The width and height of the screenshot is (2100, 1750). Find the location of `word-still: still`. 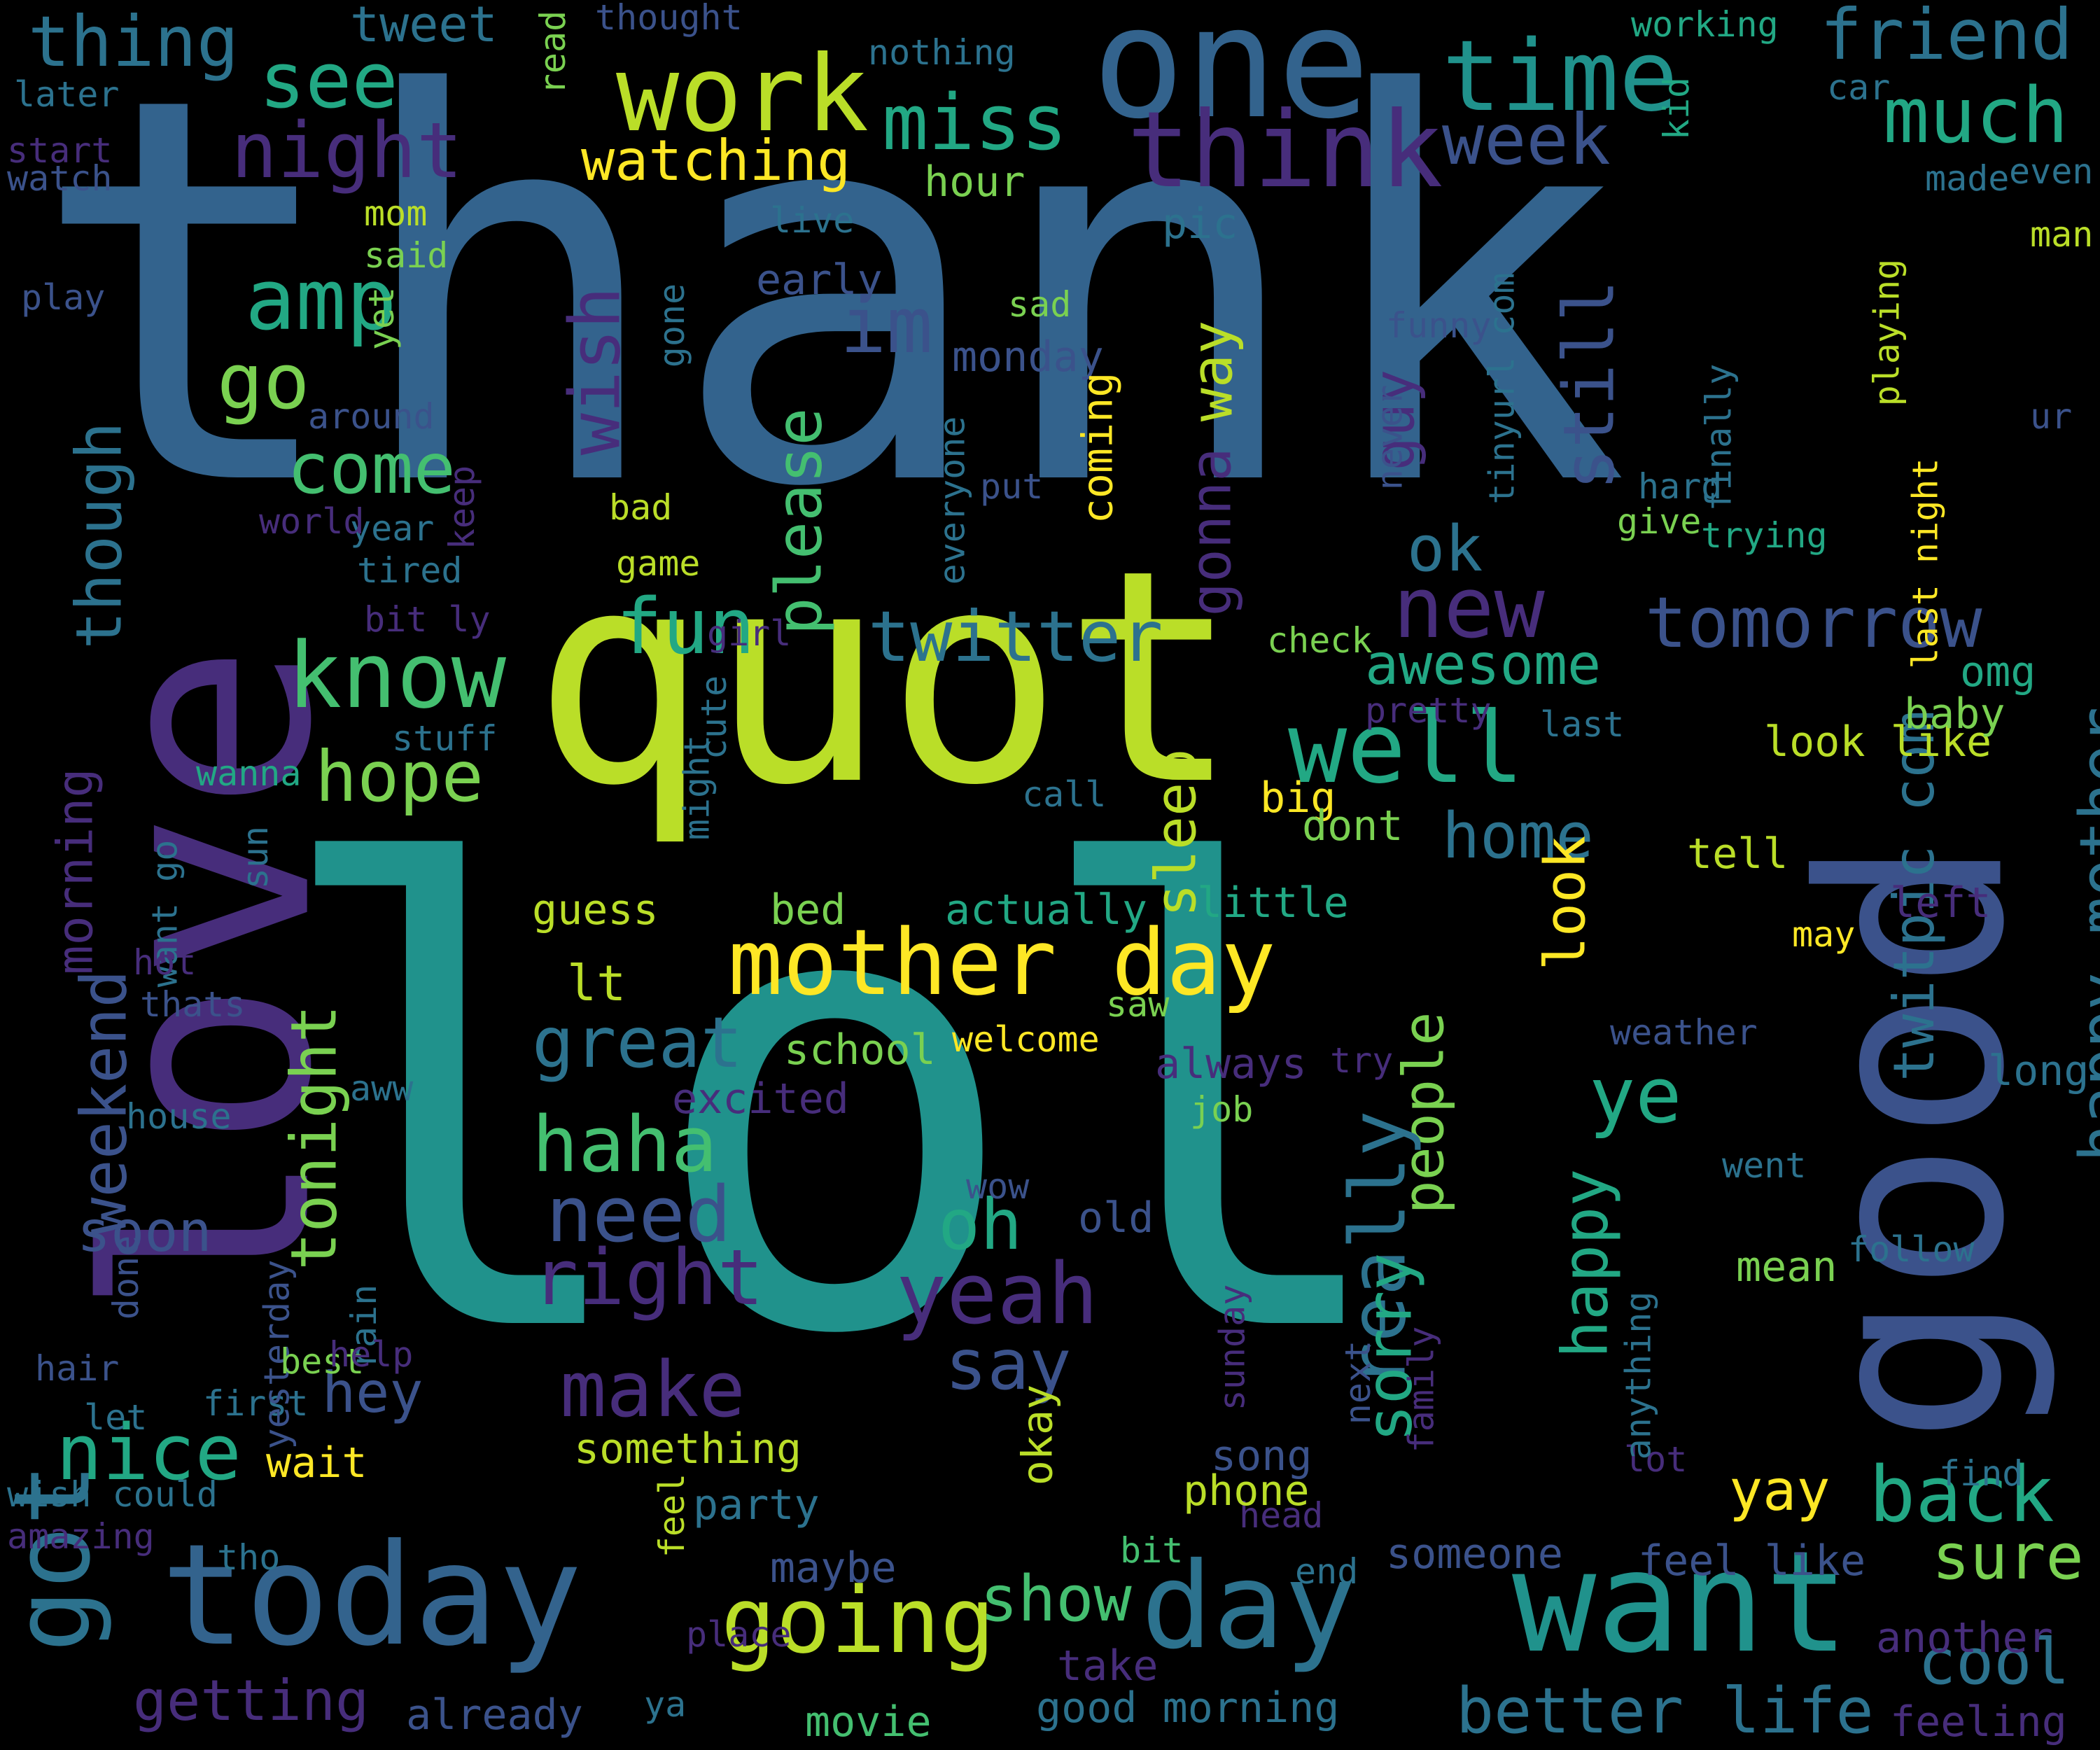

word-still: still is located at coordinates (1589, 385).